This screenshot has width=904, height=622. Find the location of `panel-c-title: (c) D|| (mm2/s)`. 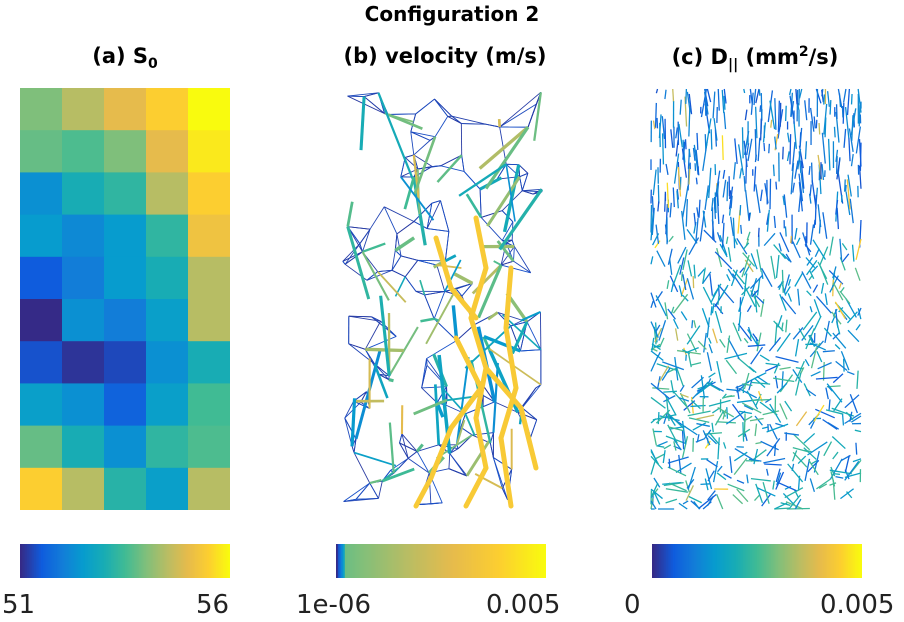

panel-c-title: (c) D|| (mm2/s) is located at coordinates (755, 64).